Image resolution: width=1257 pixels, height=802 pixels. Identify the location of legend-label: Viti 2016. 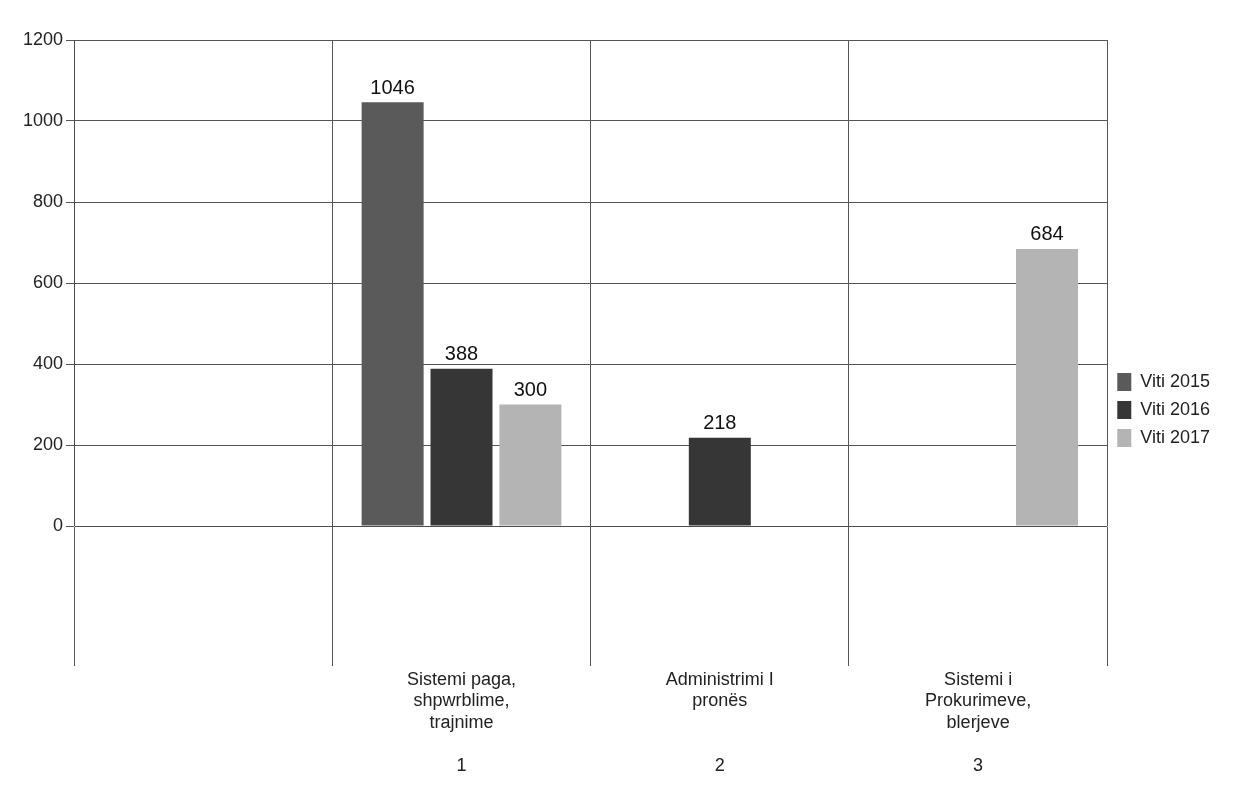
(1175, 408).